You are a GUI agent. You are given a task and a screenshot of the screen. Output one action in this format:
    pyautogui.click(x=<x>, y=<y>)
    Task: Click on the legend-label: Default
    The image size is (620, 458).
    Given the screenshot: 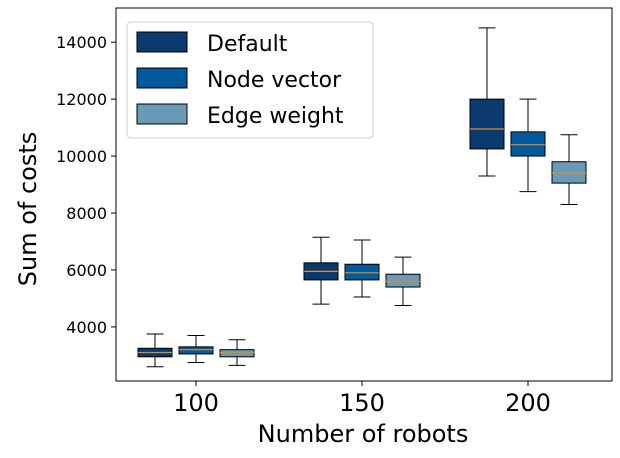 What is the action you would take?
    pyautogui.click(x=247, y=44)
    